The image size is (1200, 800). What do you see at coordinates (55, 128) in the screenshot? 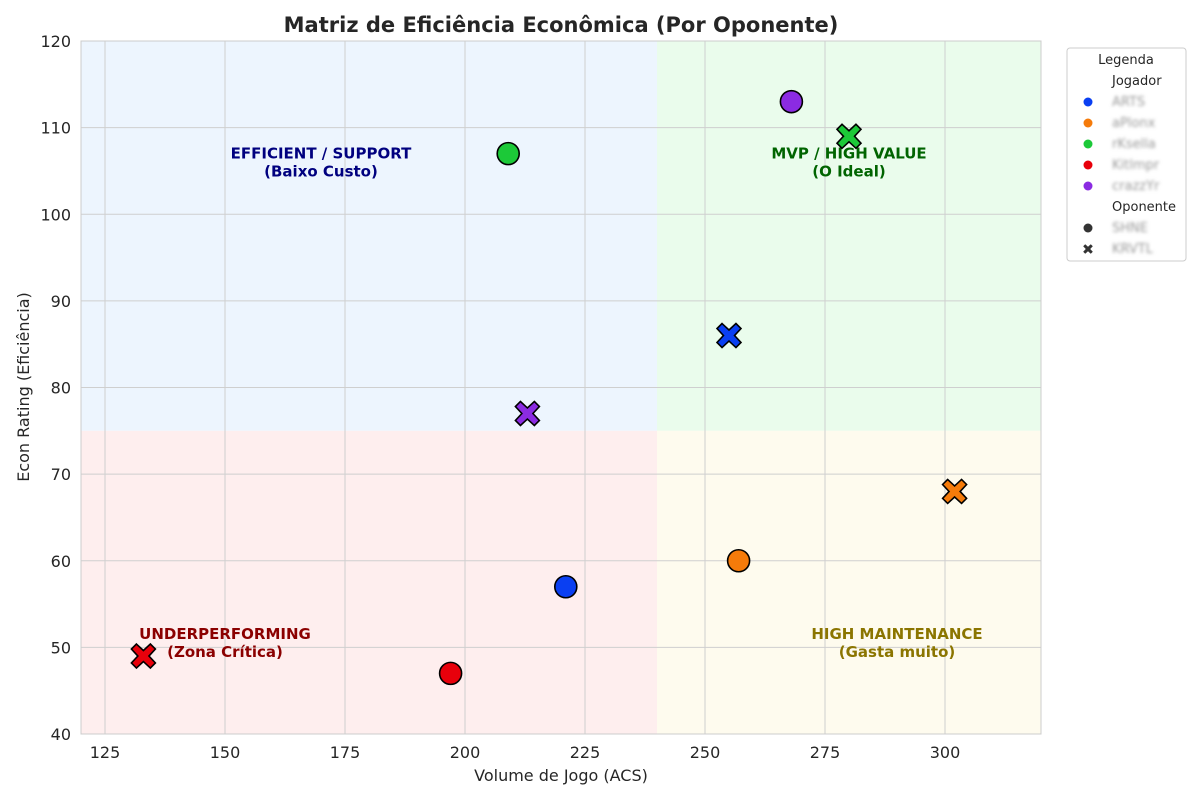
I see `y-tick-label: 110` at bounding box center [55, 128].